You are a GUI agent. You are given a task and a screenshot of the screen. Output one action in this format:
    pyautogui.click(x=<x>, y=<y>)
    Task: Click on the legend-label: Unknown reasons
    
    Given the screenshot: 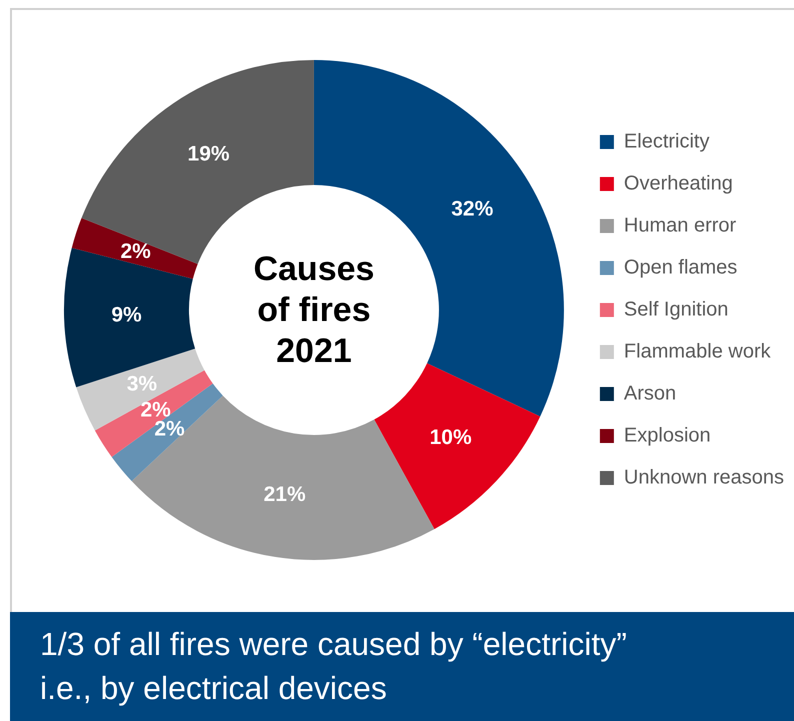 What is the action you would take?
    pyautogui.click(x=704, y=477)
    